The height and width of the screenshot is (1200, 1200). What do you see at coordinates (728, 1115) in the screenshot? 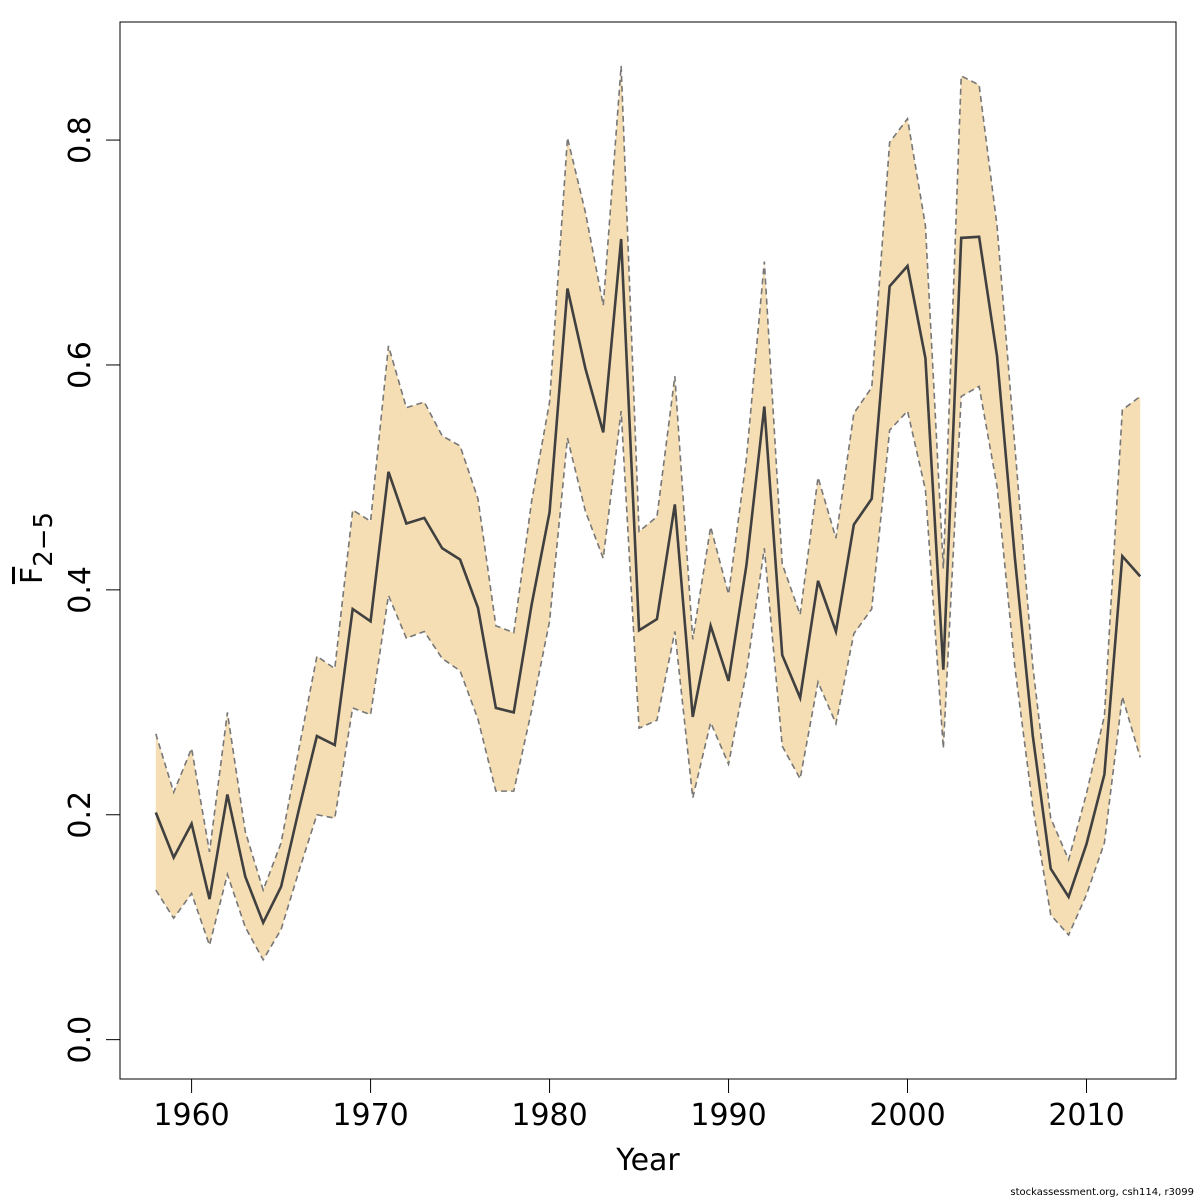
I see `x-tick-label: 1990` at bounding box center [728, 1115].